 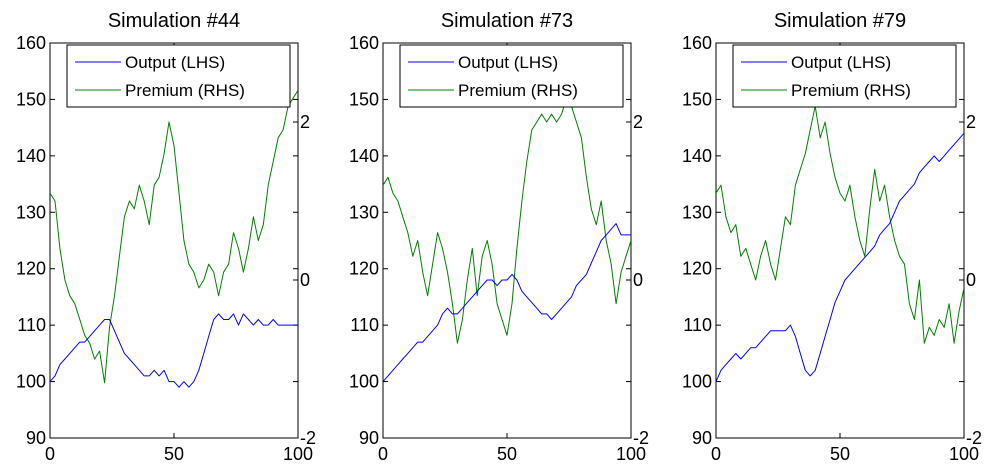 I want to click on chart-title: Simulation #44, so click(x=174, y=21).